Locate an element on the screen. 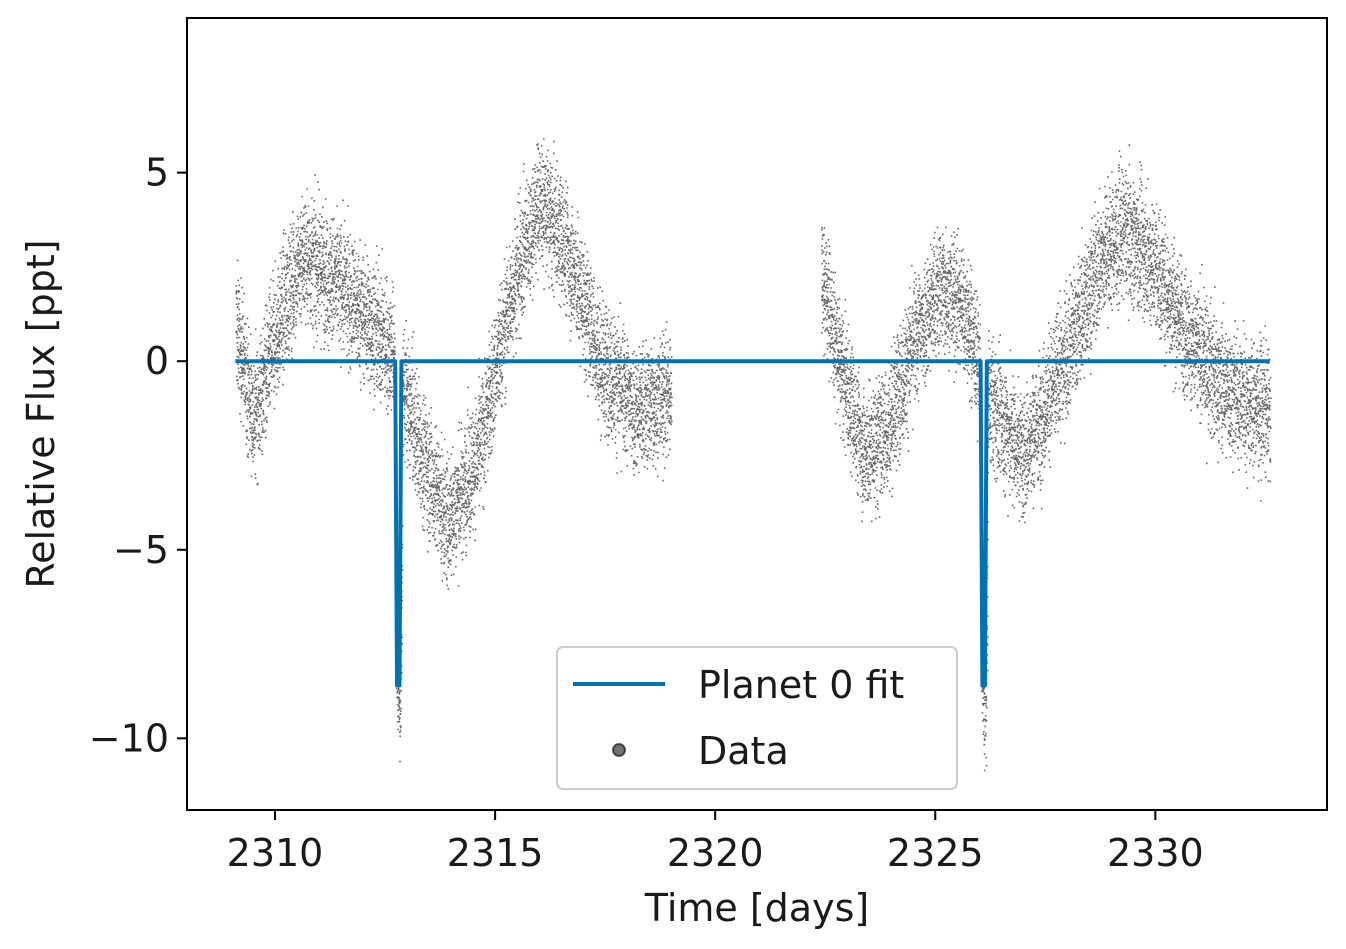 The image size is (1346, 949). x-axis-label: Time [days] is located at coordinates (756, 908).